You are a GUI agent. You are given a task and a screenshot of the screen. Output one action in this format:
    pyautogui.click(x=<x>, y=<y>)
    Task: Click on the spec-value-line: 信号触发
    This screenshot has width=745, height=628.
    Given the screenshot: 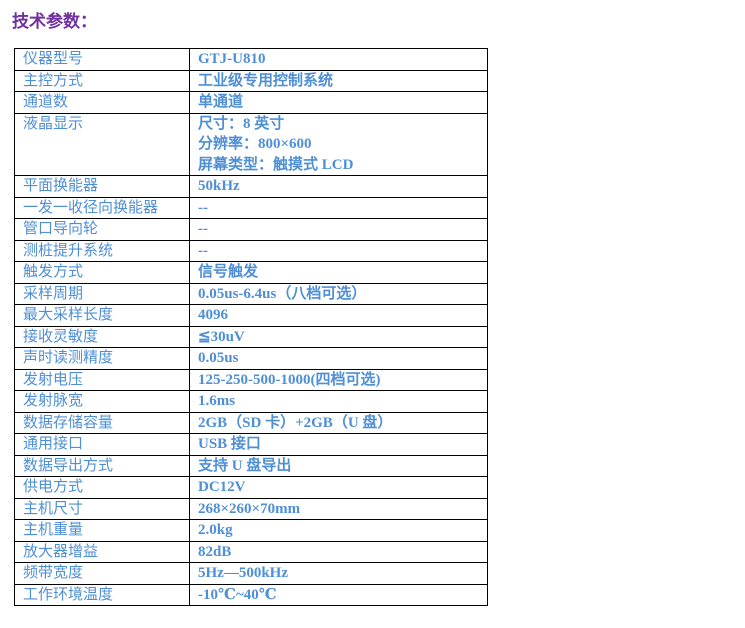 What is the action you would take?
    pyautogui.click(x=228, y=272)
    